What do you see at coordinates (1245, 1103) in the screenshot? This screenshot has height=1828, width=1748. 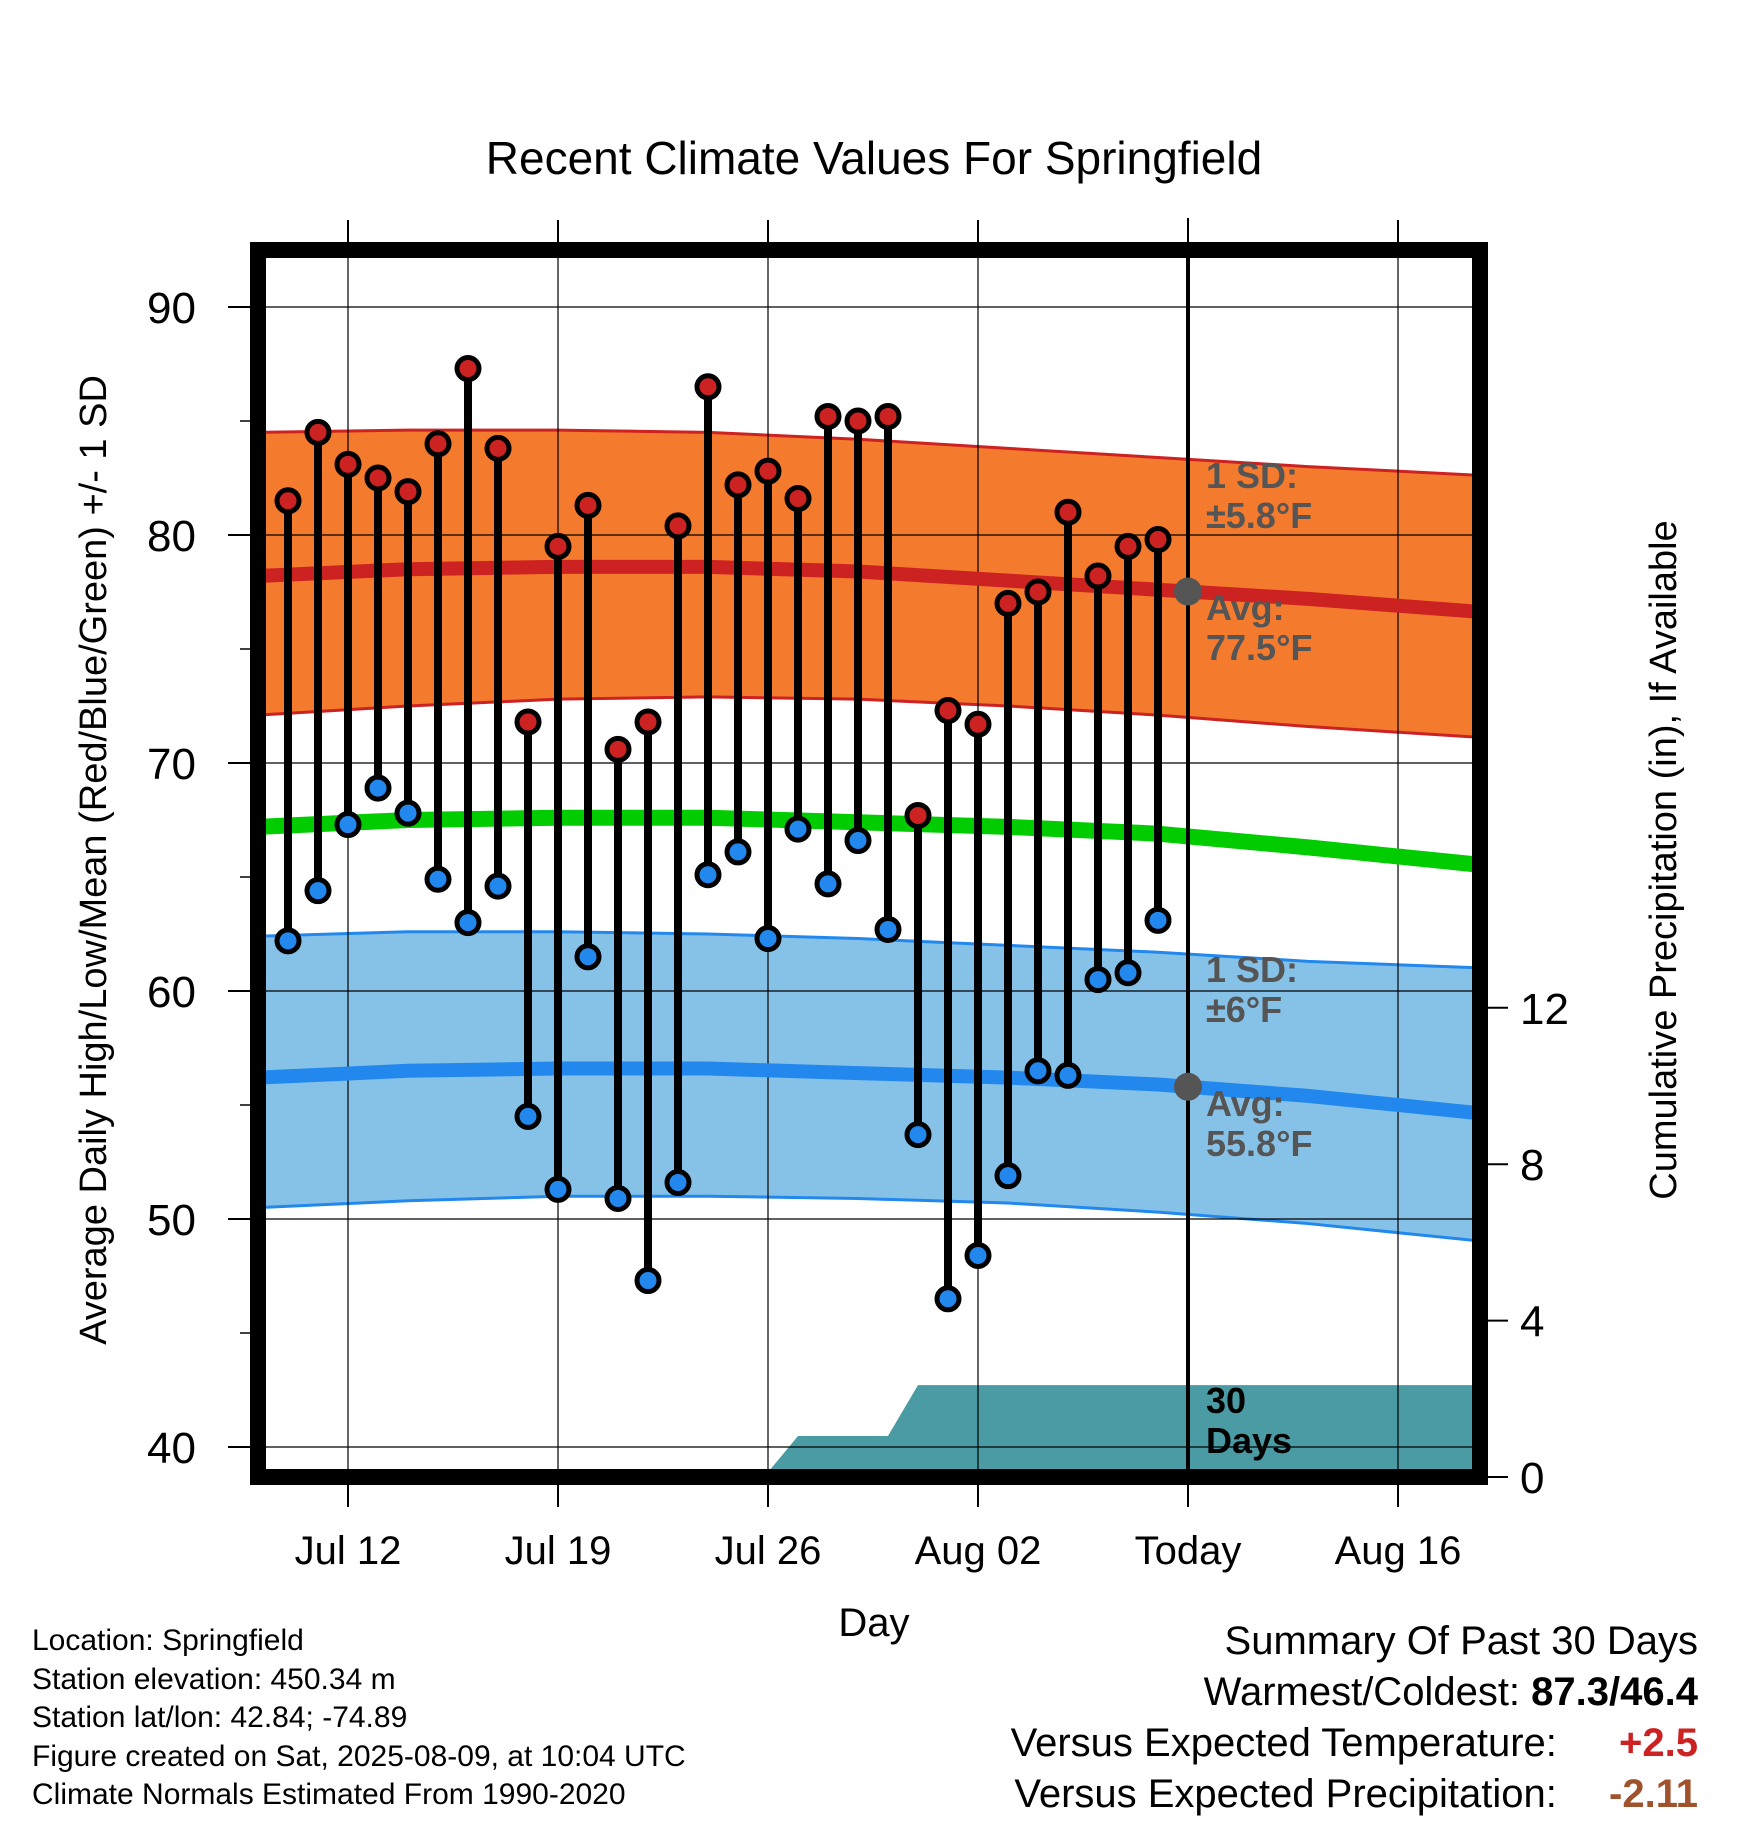 I see `low-avg-annotation-line: Avg:` at bounding box center [1245, 1103].